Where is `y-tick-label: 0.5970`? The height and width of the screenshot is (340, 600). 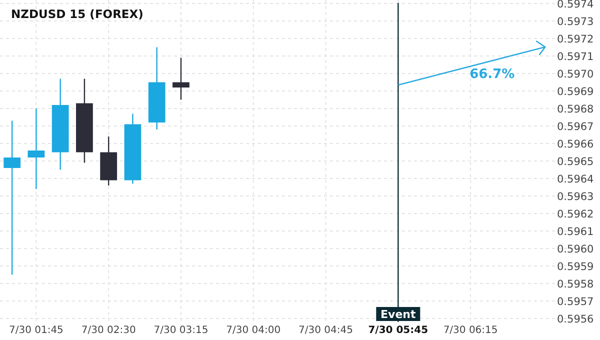
y-tick-label: 0.5970 is located at coordinates (575, 74).